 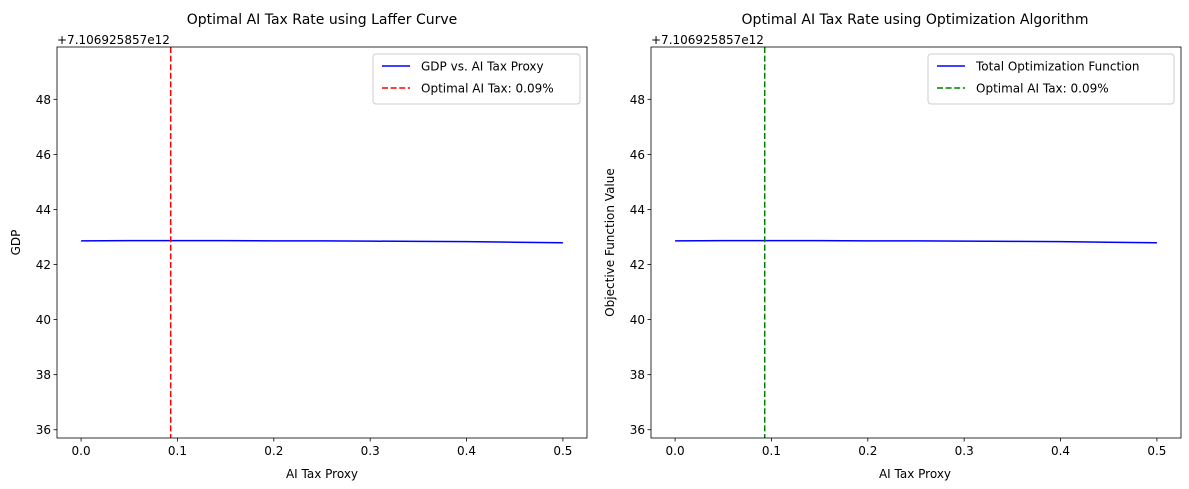 I want to click on y-axis-label: GDP, so click(x=16, y=243).